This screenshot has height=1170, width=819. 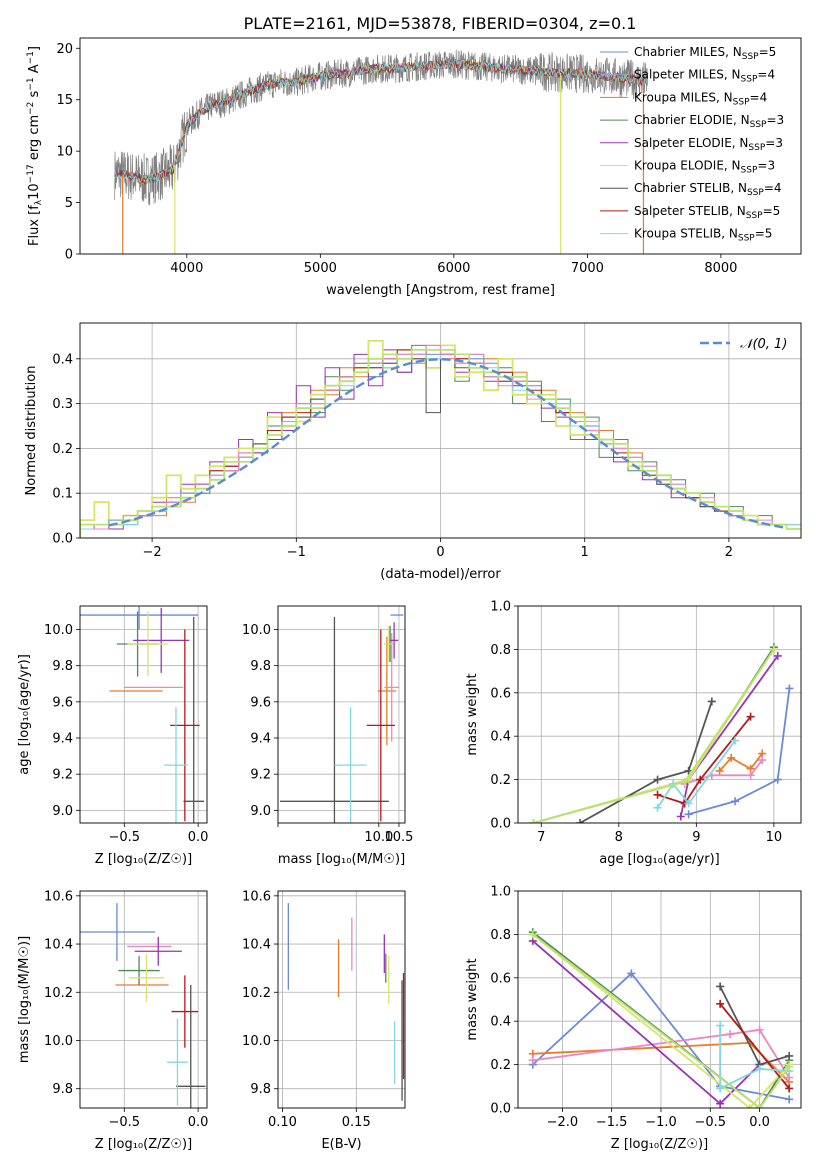 What do you see at coordinates (563, 1122) in the screenshot?
I see `x-tick-label: −2.0` at bounding box center [563, 1122].